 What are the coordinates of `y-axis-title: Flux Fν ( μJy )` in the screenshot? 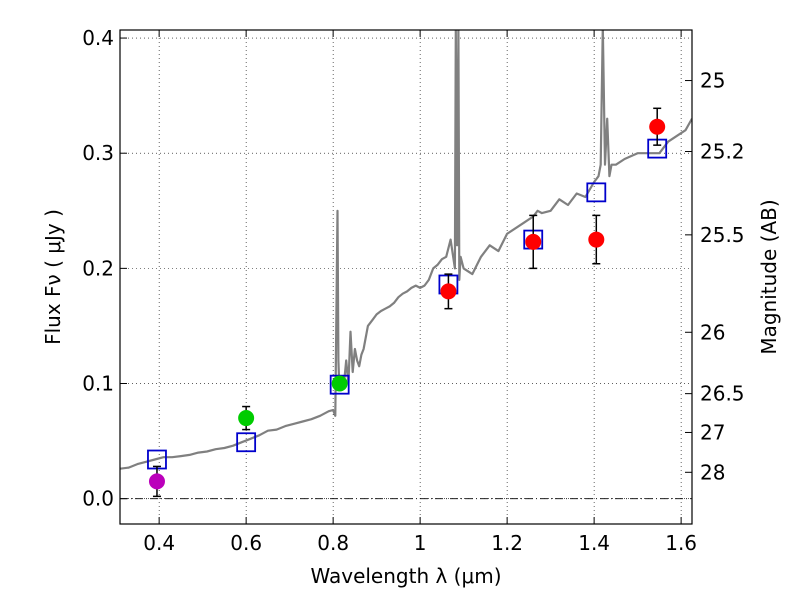 It's located at (53, 277).